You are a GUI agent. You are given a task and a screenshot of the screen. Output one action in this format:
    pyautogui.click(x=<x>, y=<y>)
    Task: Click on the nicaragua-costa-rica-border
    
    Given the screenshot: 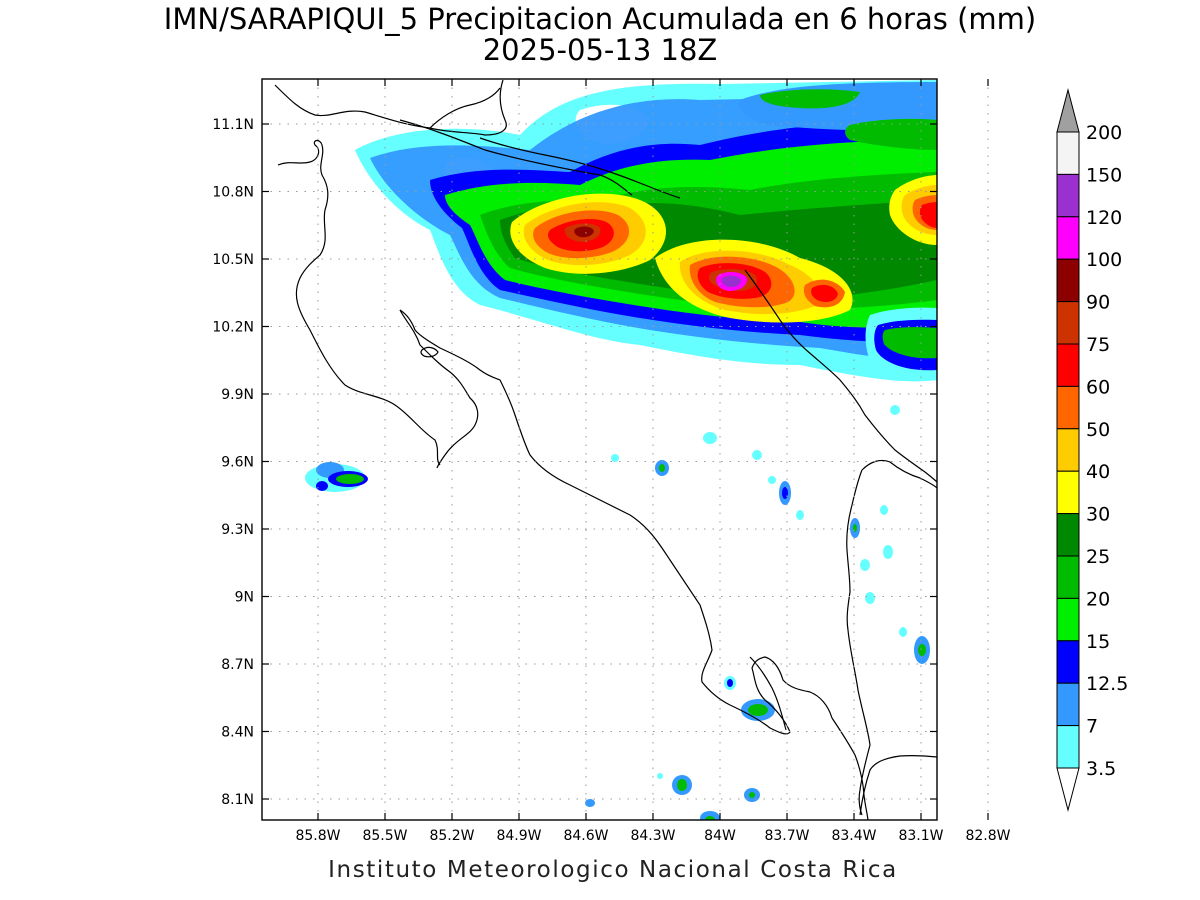 What is the action you would take?
    pyautogui.click(x=516, y=157)
    